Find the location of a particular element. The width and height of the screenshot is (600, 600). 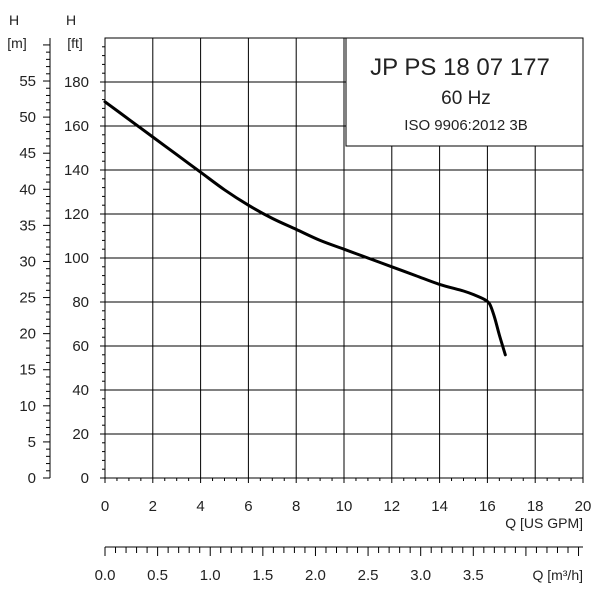

y2-tick-label: 50 is located at coordinates (27, 117).